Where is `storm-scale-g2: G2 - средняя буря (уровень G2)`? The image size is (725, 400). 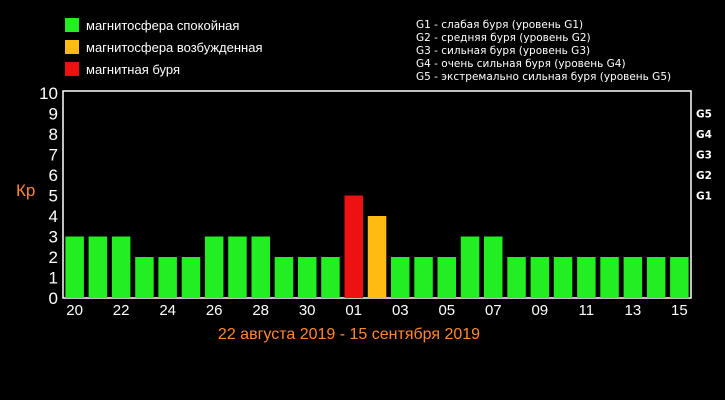
storm-scale-g2: G2 - средняя буря (уровень G2) is located at coordinates (503, 38).